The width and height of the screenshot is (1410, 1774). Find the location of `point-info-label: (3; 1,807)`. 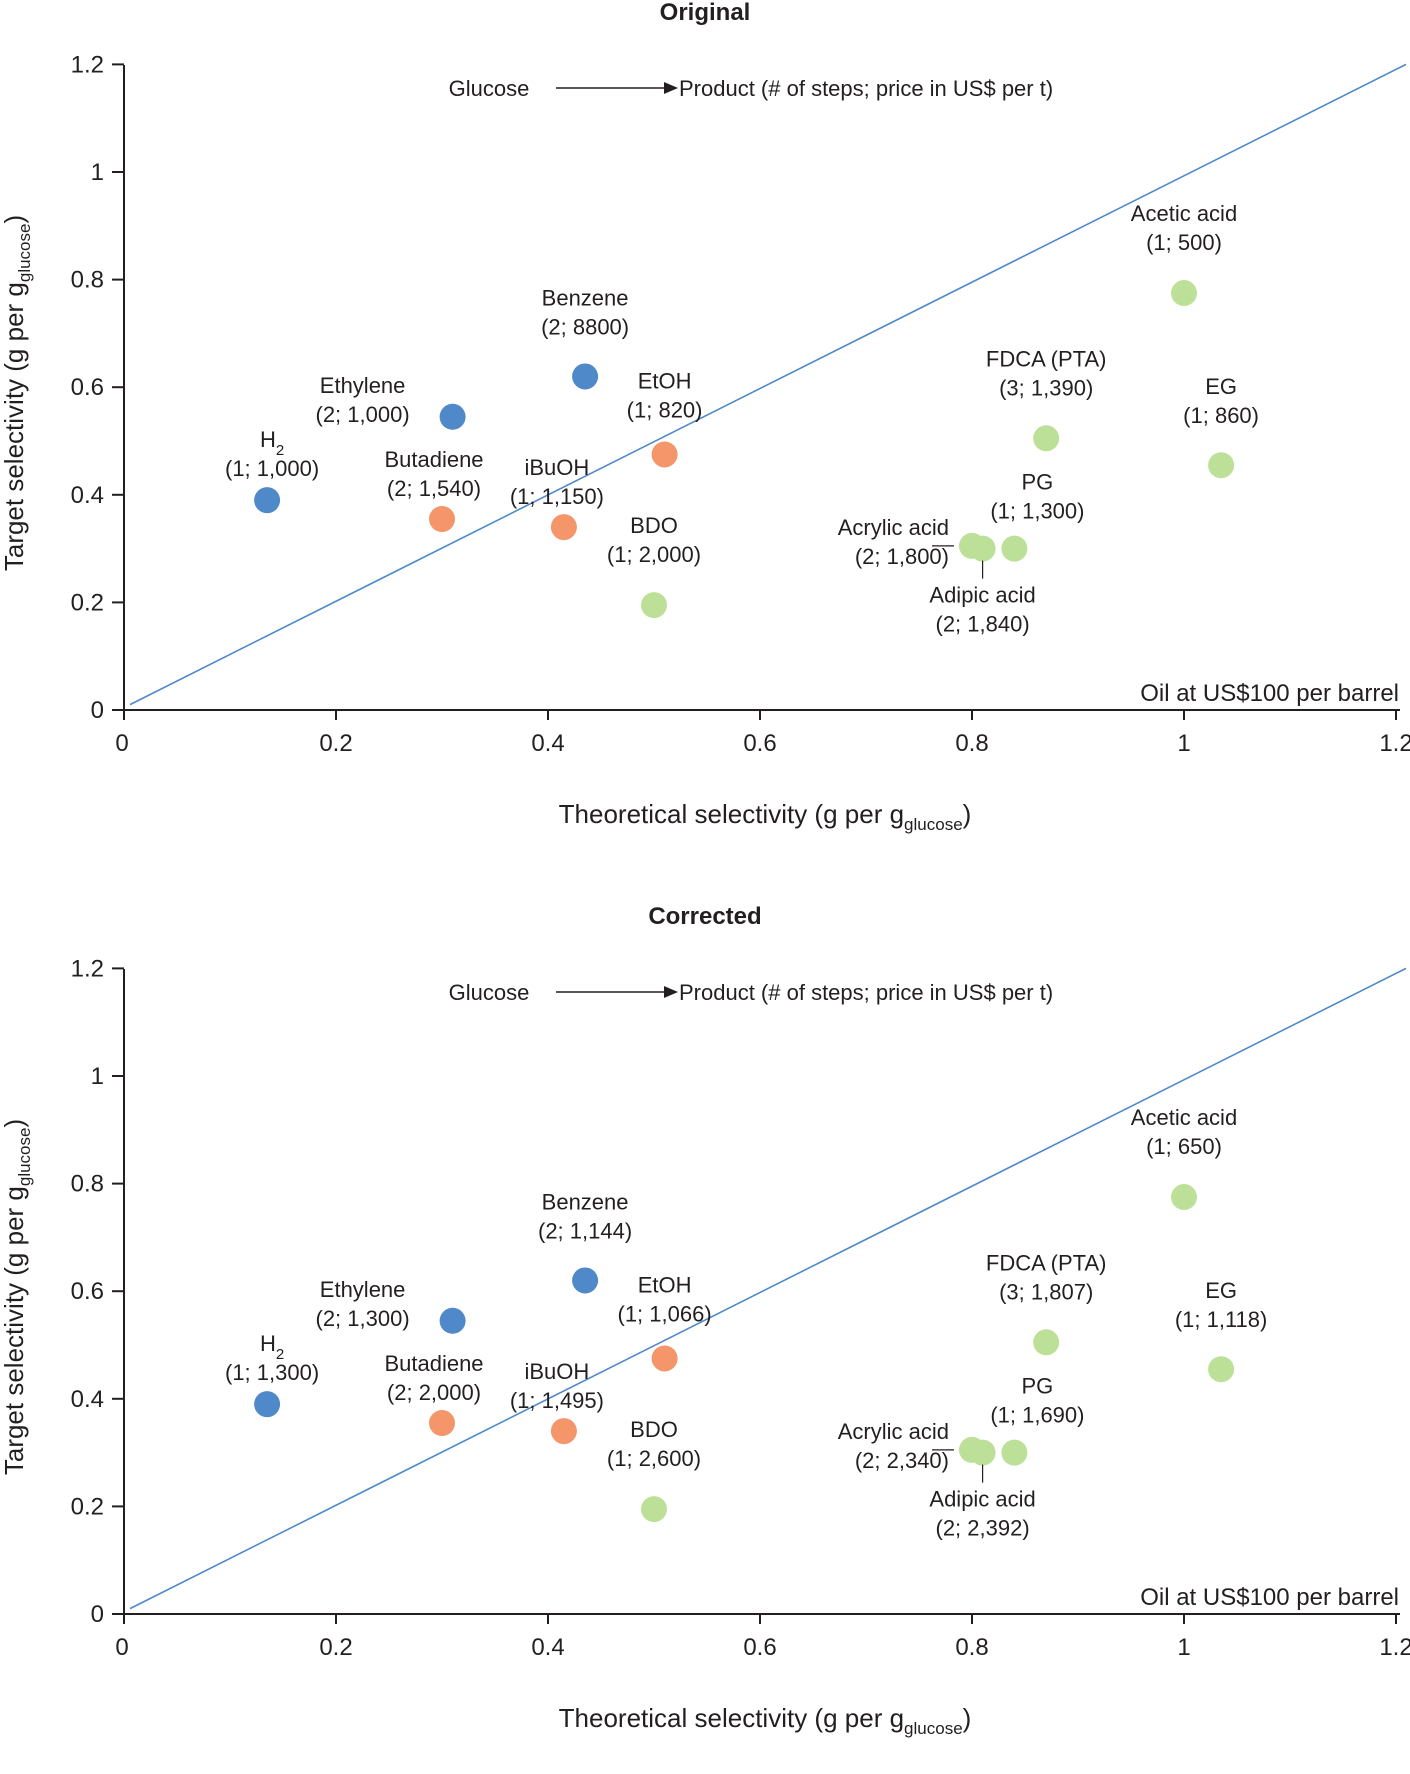

point-info-label: (3; 1,807) is located at coordinates (1046, 1291).